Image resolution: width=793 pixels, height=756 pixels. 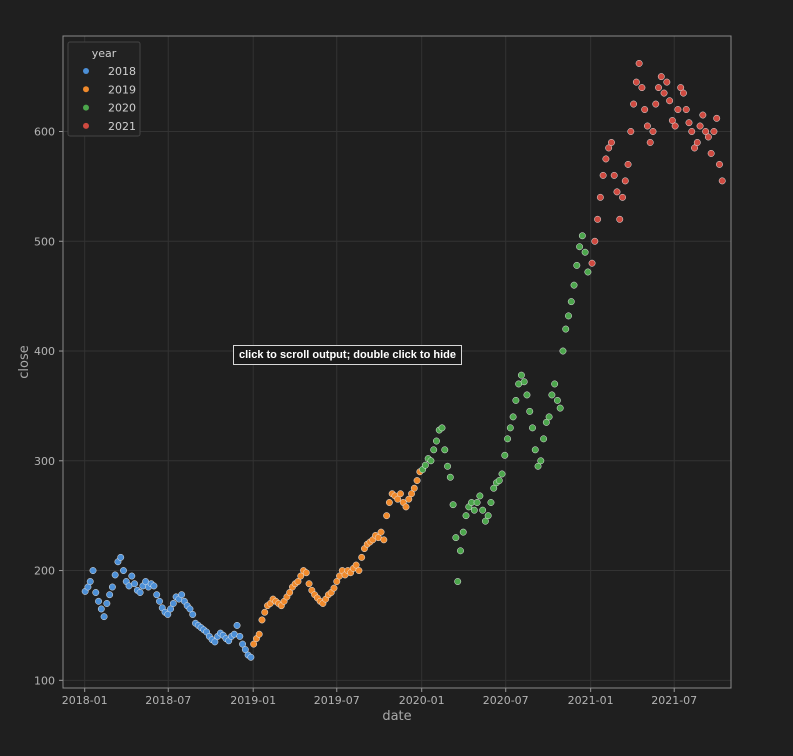 I want to click on legend: year 2018 2019 2020 2021, so click(x=104, y=89).